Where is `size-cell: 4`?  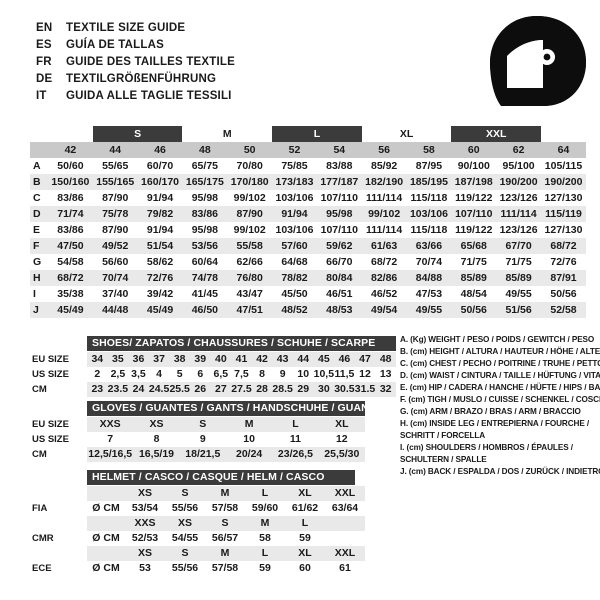 size-cell: 4 is located at coordinates (159, 374).